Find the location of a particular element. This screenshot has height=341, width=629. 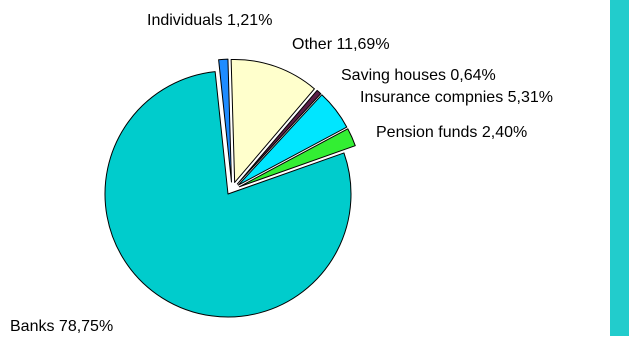

pie-label-saving-houses: Saving houses 0,64% is located at coordinates (418, 75).